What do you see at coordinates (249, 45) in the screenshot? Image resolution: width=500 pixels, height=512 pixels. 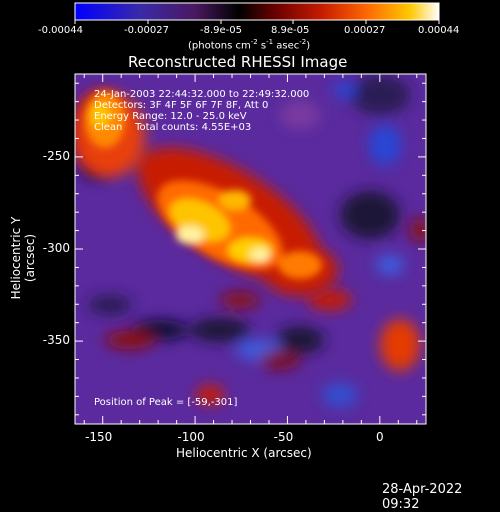 I see `colorbar-units: (photons cm-2 s-1 asec-2)` at bounding box center [249, 45].